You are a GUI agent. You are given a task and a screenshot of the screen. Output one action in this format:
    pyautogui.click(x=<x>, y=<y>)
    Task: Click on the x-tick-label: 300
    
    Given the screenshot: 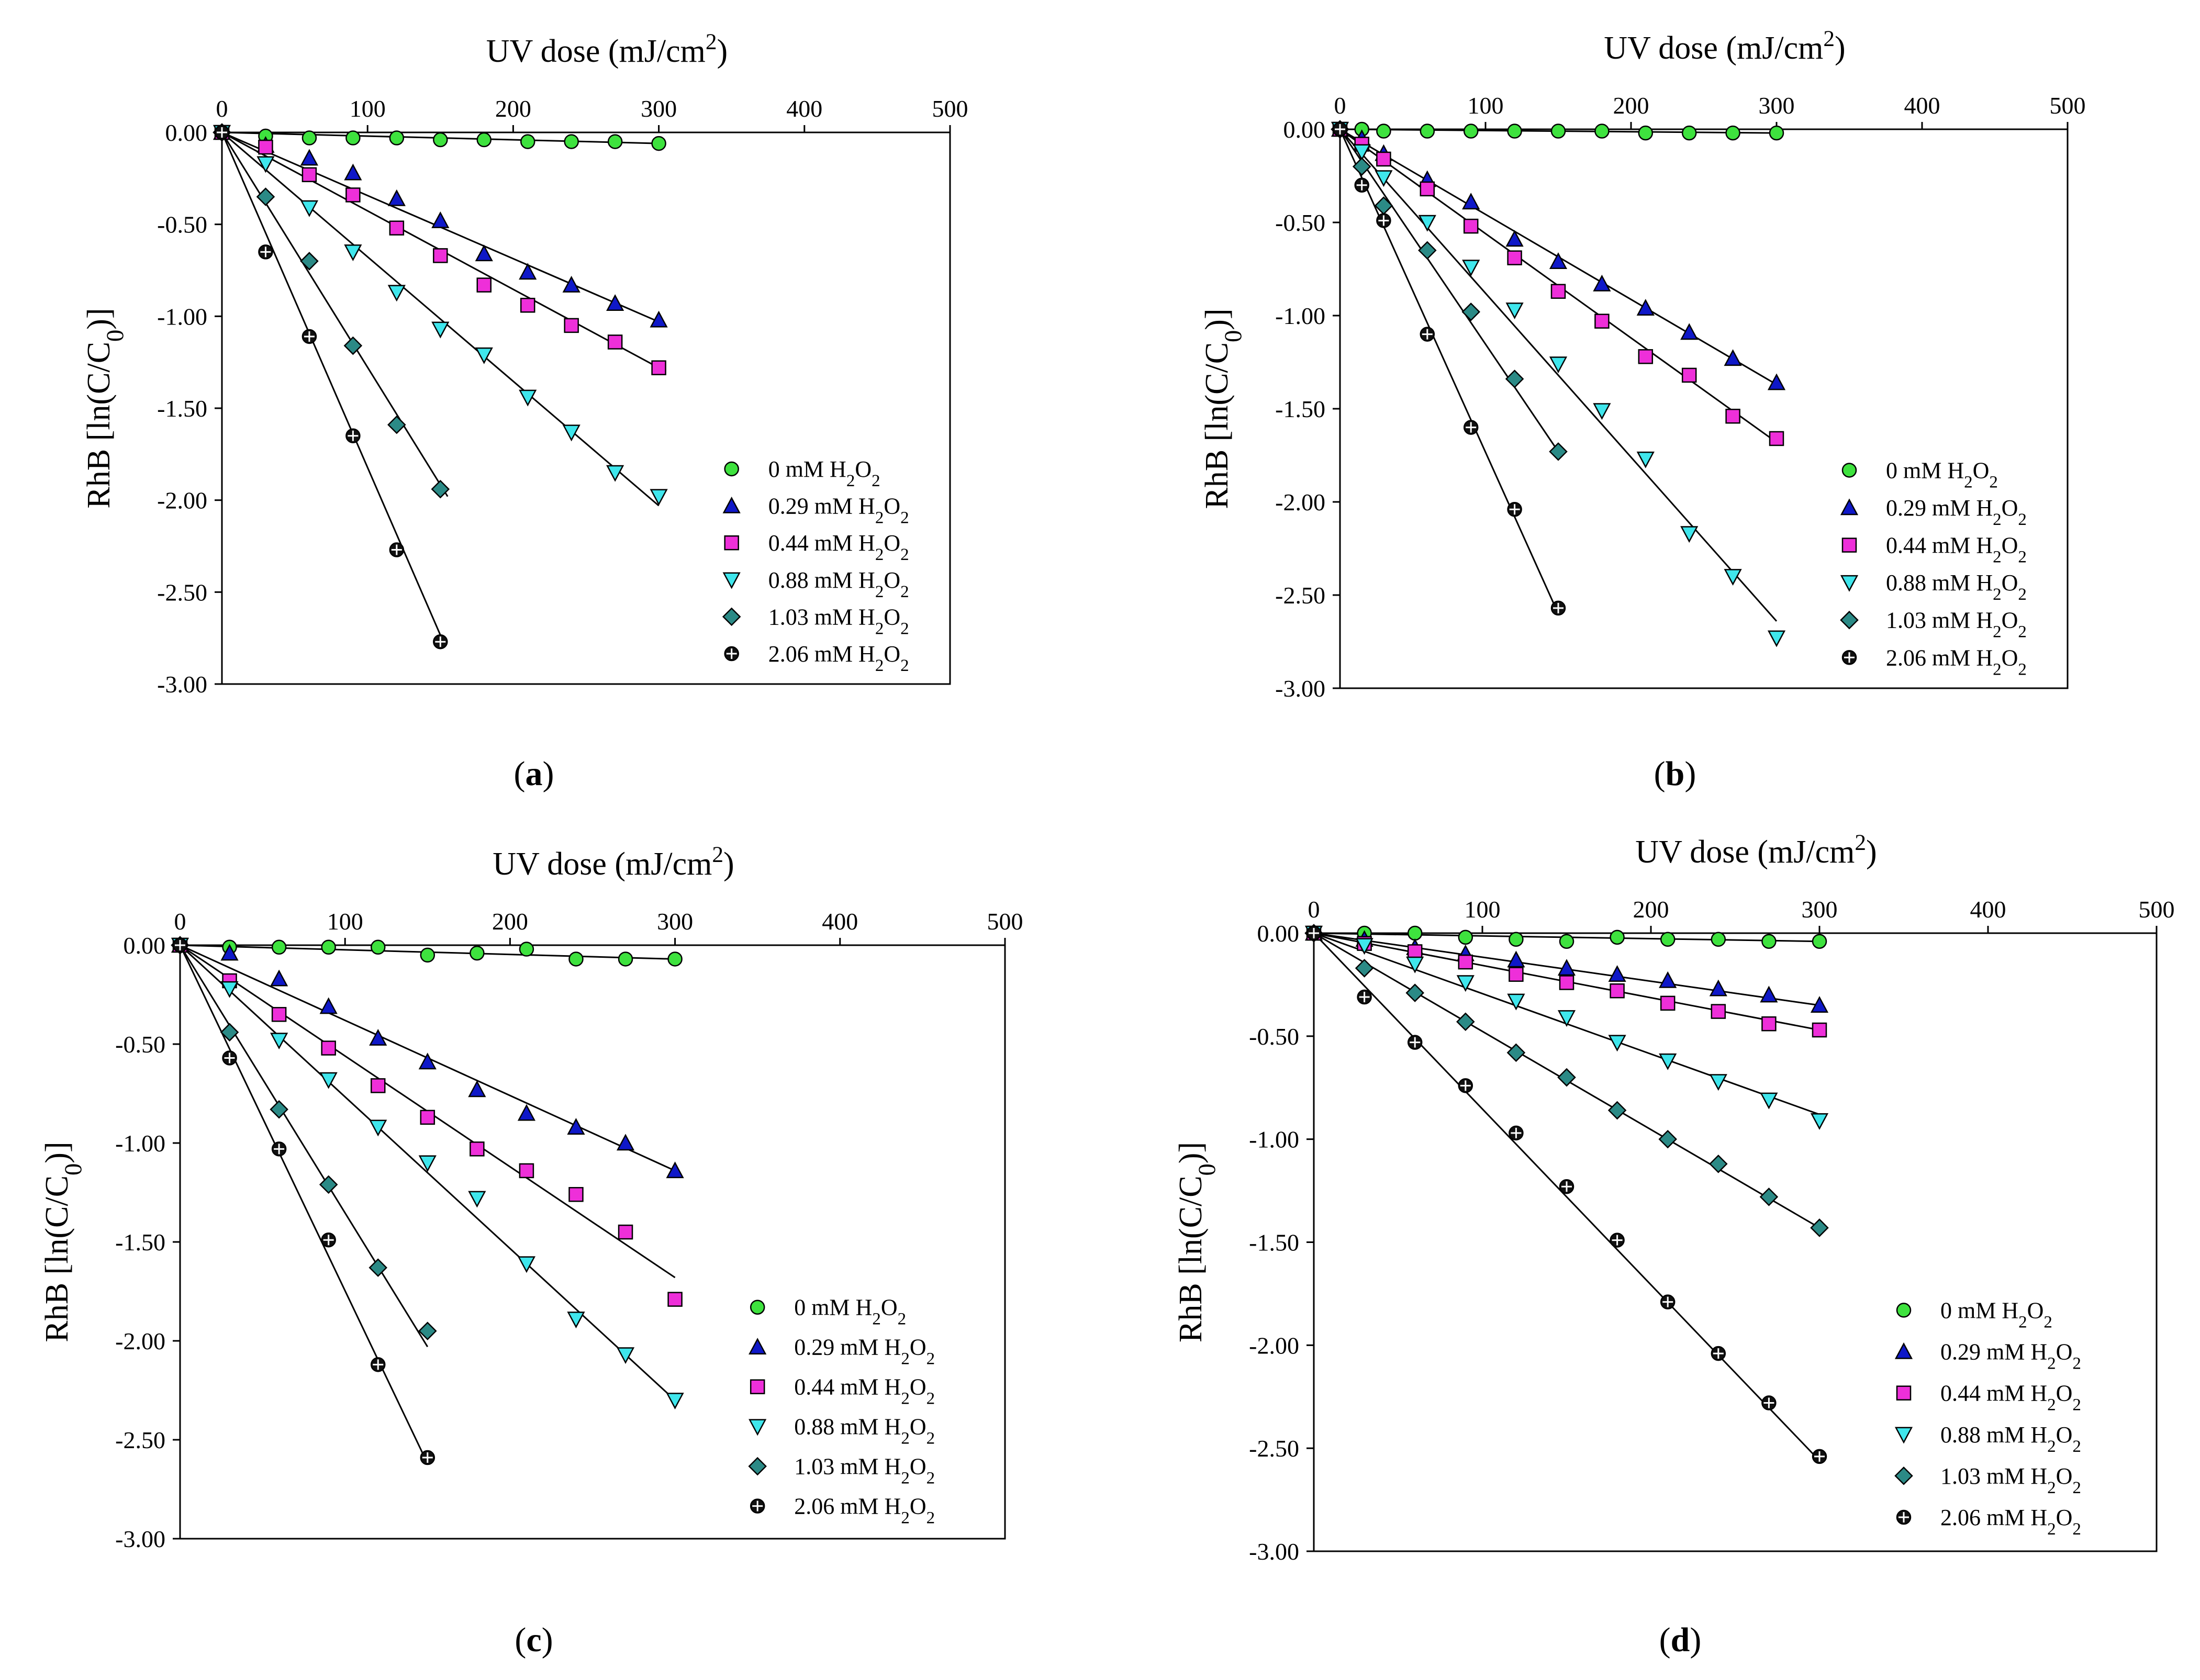 What is the action you would take?
    pyautogui.click(x=675, y=921)
    